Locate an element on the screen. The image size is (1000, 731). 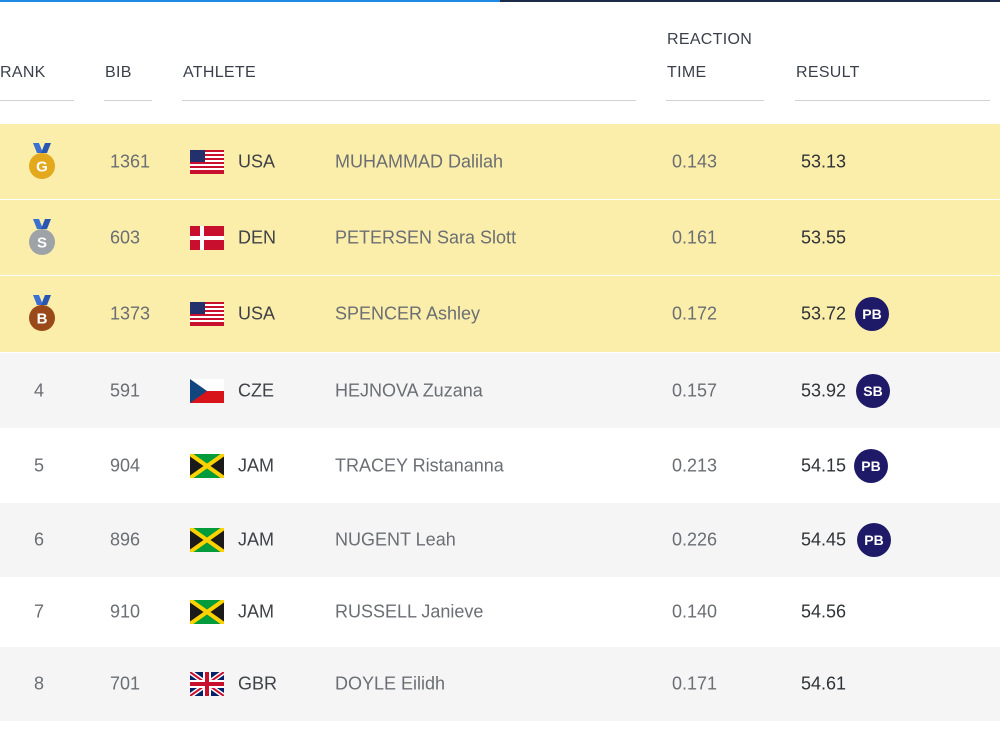
athlete-name-link: NUGENT Leah is located at coordinates (395, 539).